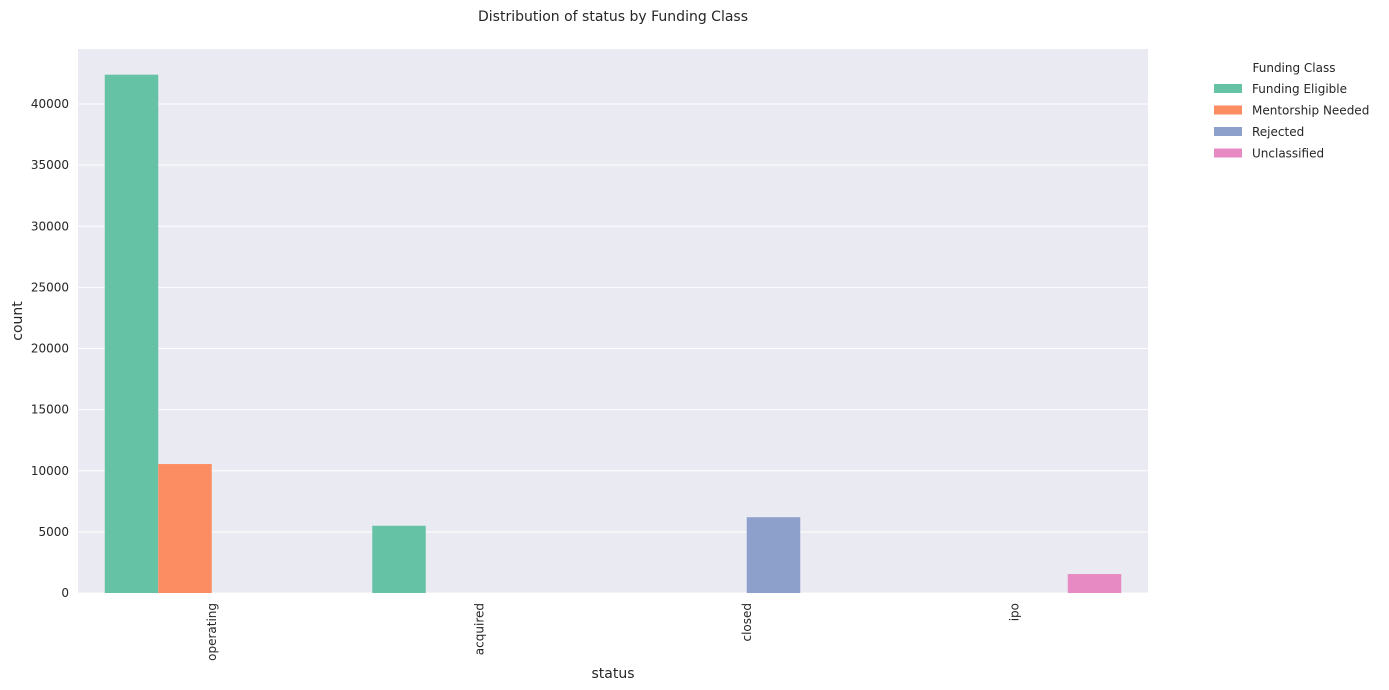  Describe the element at coordinates (50, 471) in the screenshot. I see `y-tick-label: 10000` at that location.